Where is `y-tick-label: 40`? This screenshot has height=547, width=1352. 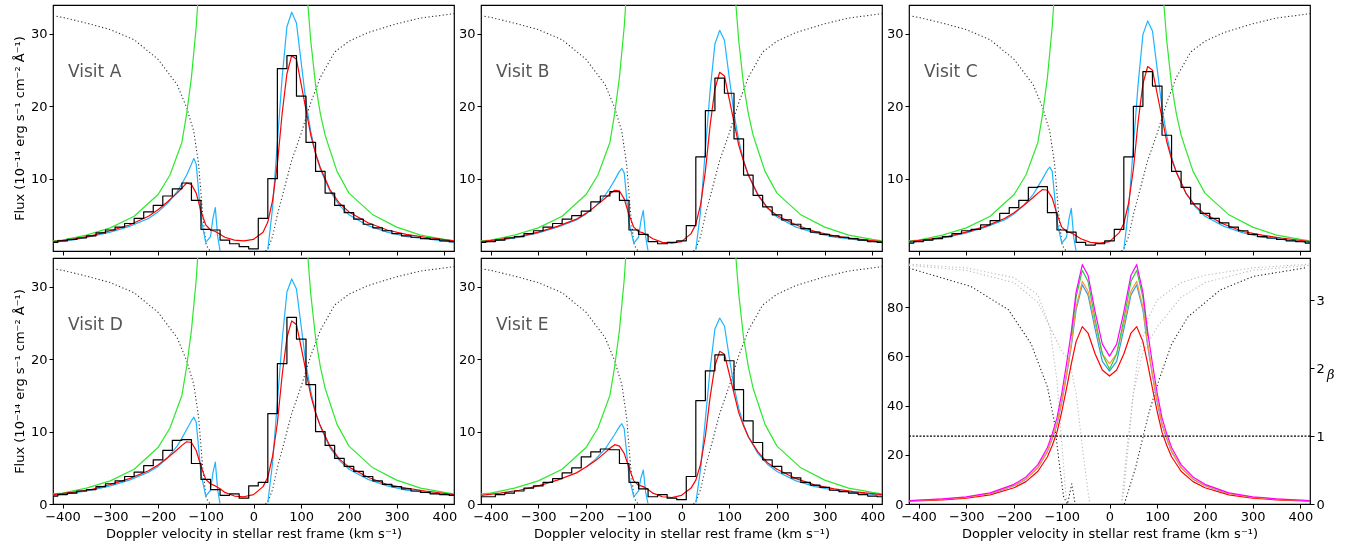 y-tick-label: 40 is located at coordinates (895, 406).